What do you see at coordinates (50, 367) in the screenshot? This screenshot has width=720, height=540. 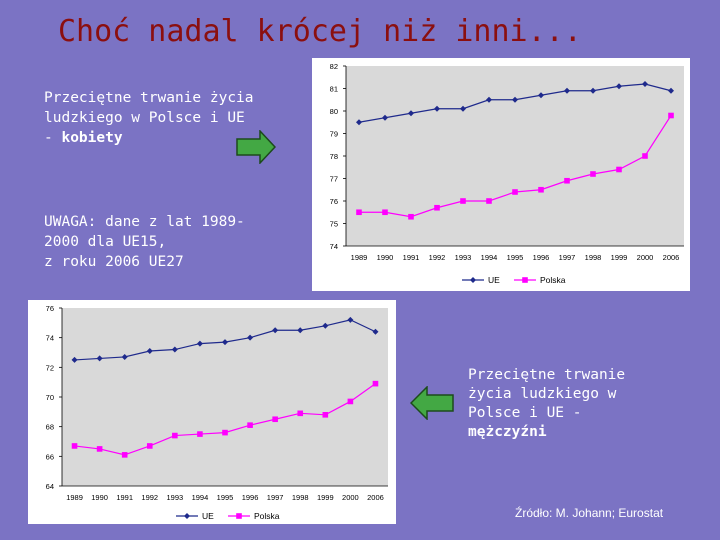 I see `y-tick-label: 72` at bounding box center [50, 367].